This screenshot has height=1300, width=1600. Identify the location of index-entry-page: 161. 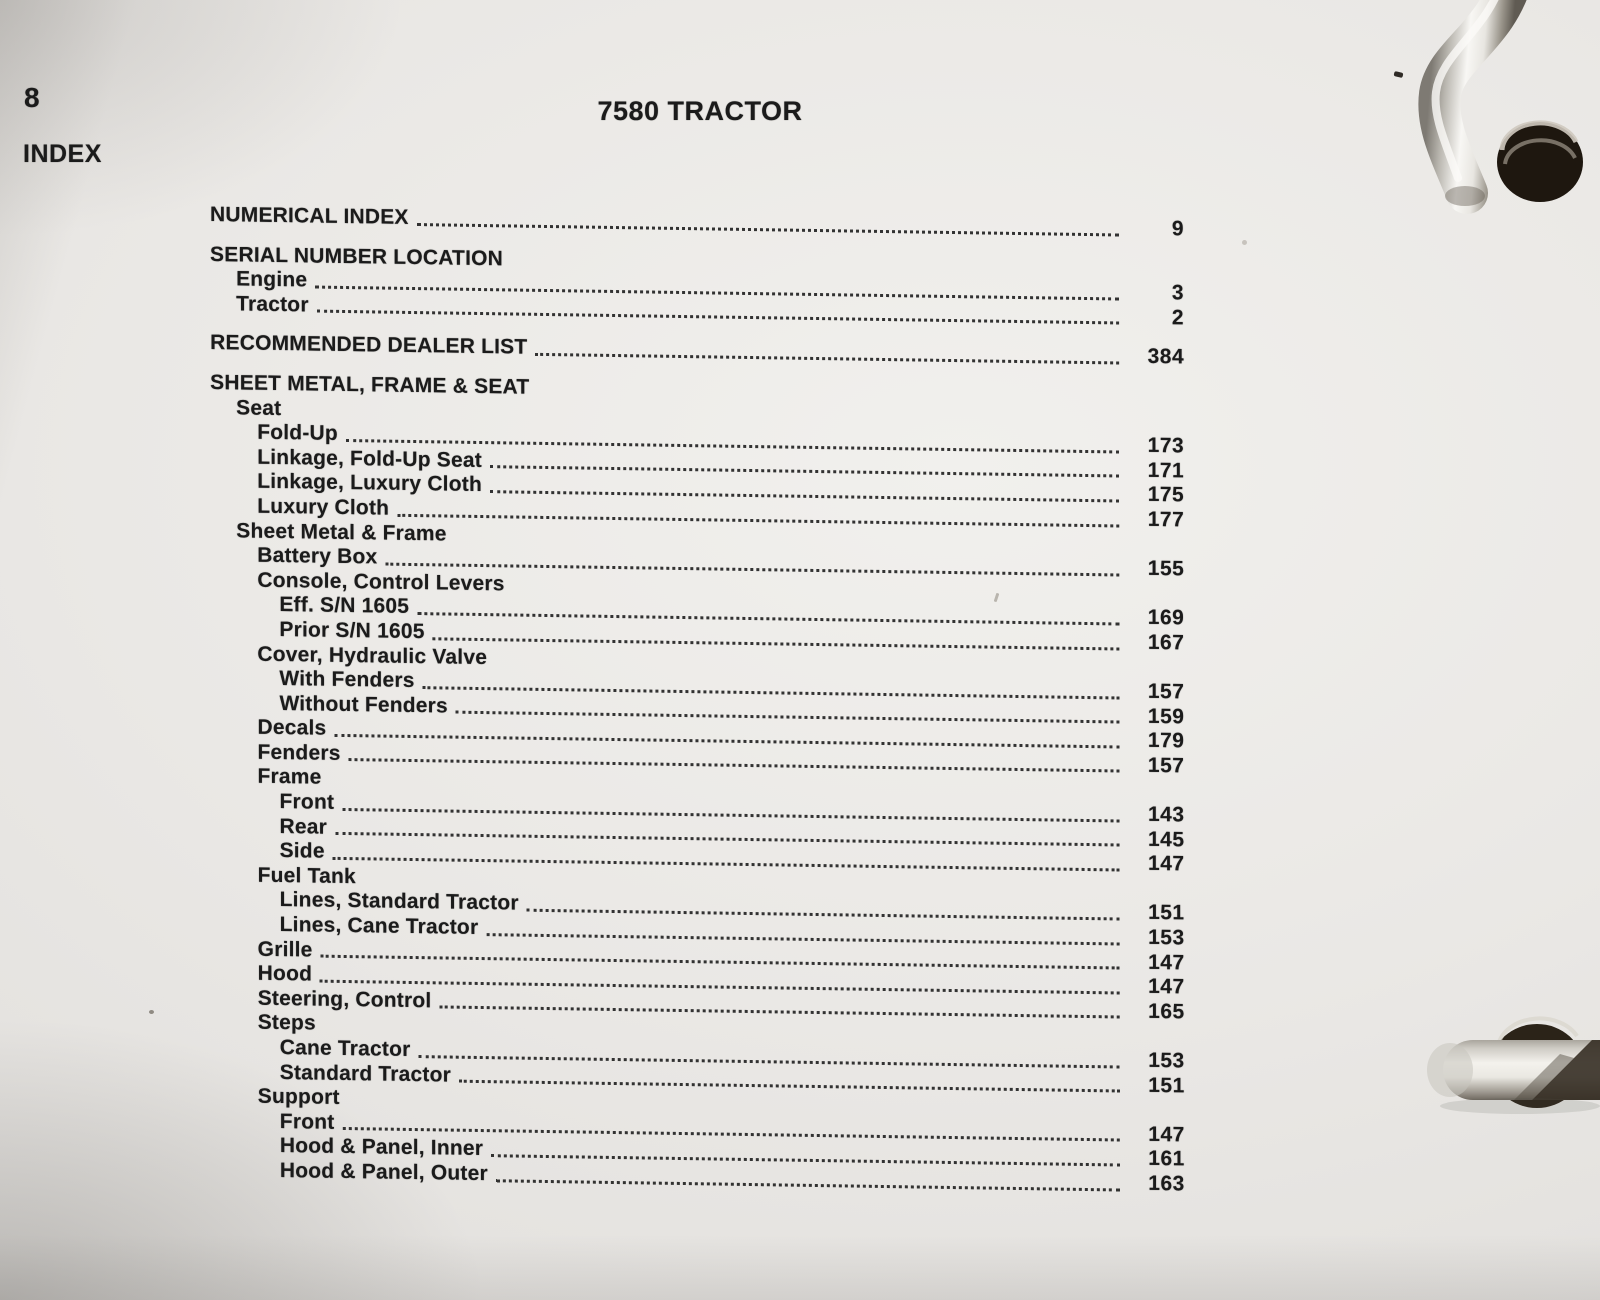
(1166, 1159).